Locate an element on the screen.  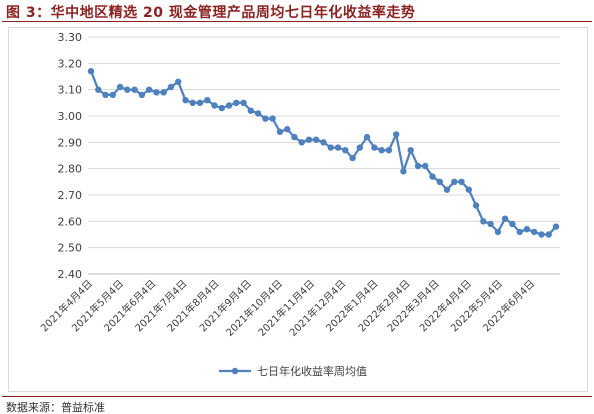
y-tick-label: 3.00 is located at coordinates (70, 116).